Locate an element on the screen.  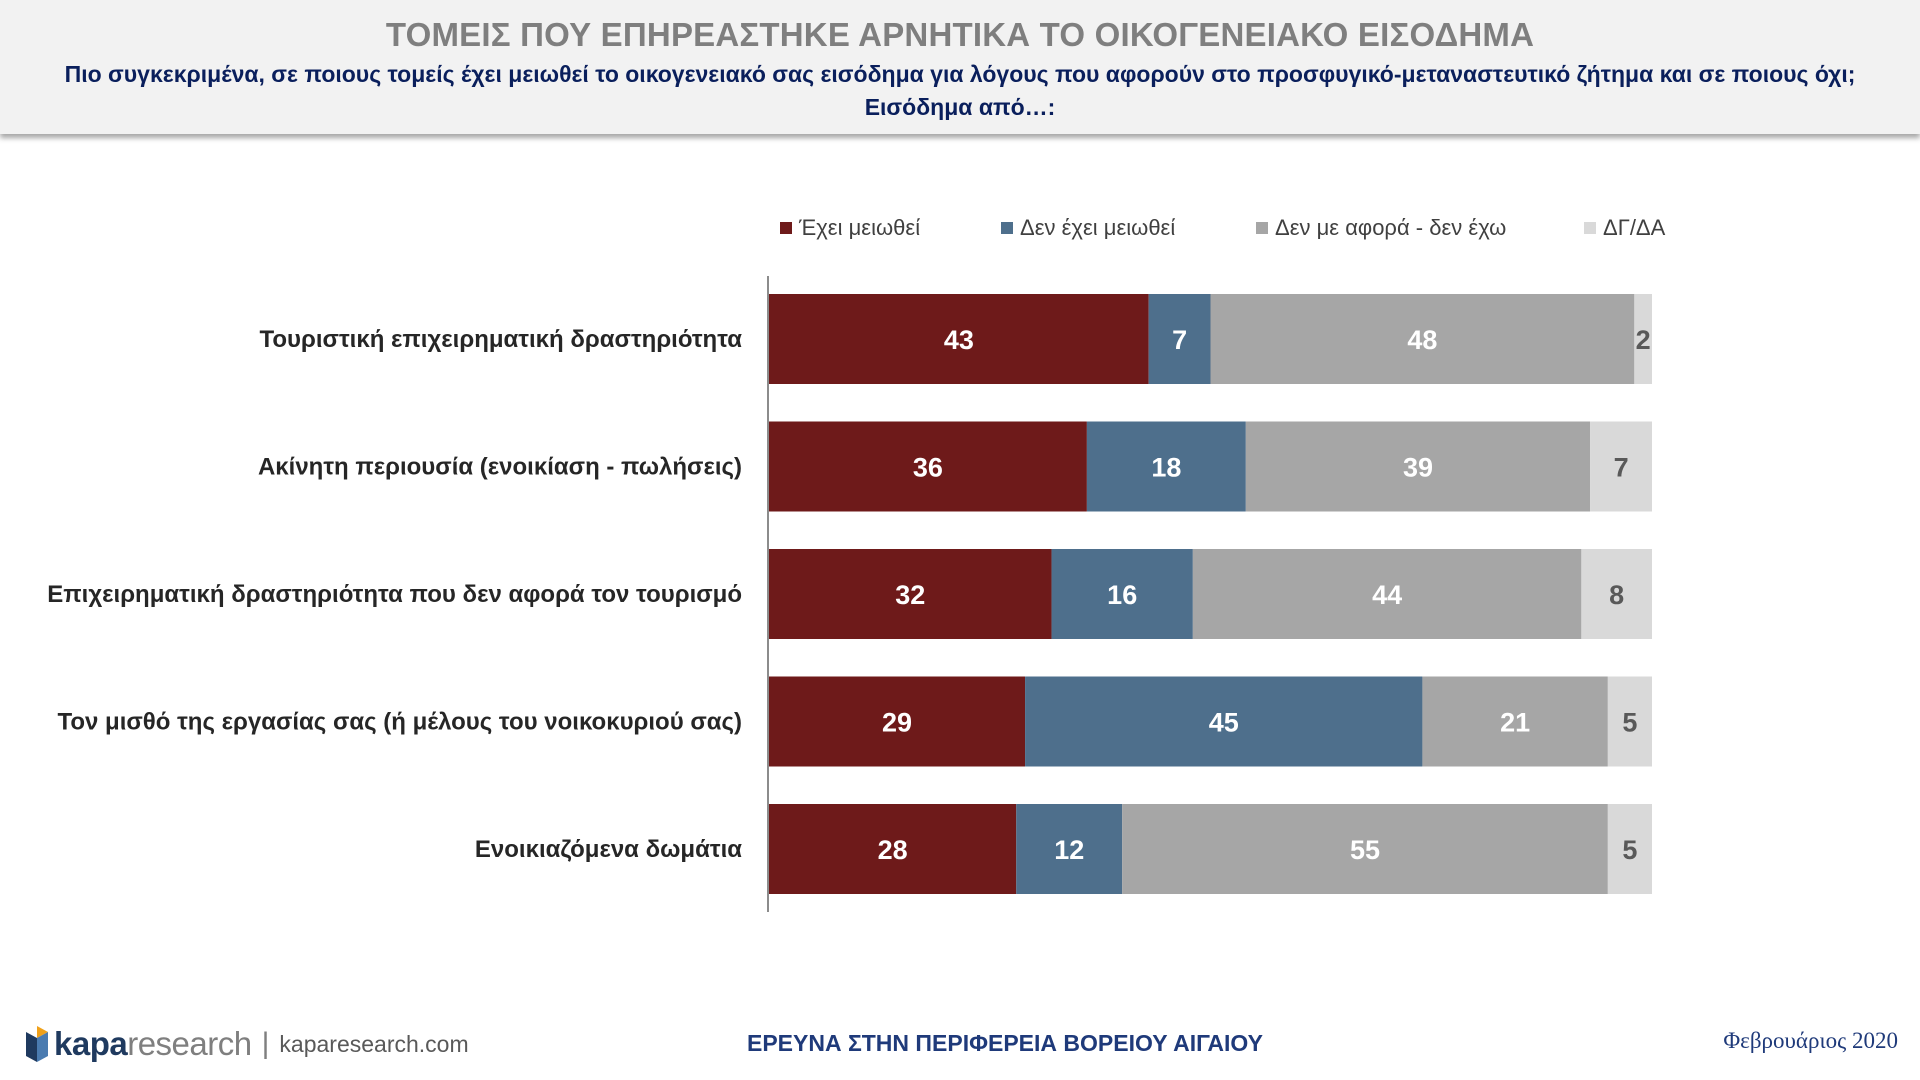
data-label: 45 is located at coordinates (1224, 723).